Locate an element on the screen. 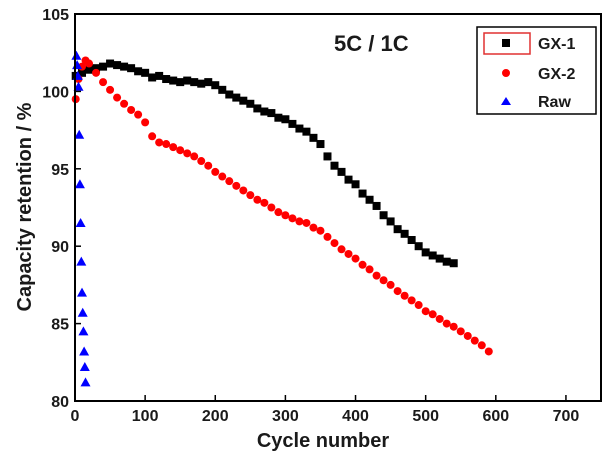  legend-highlight is located at coordinates (507, 43).